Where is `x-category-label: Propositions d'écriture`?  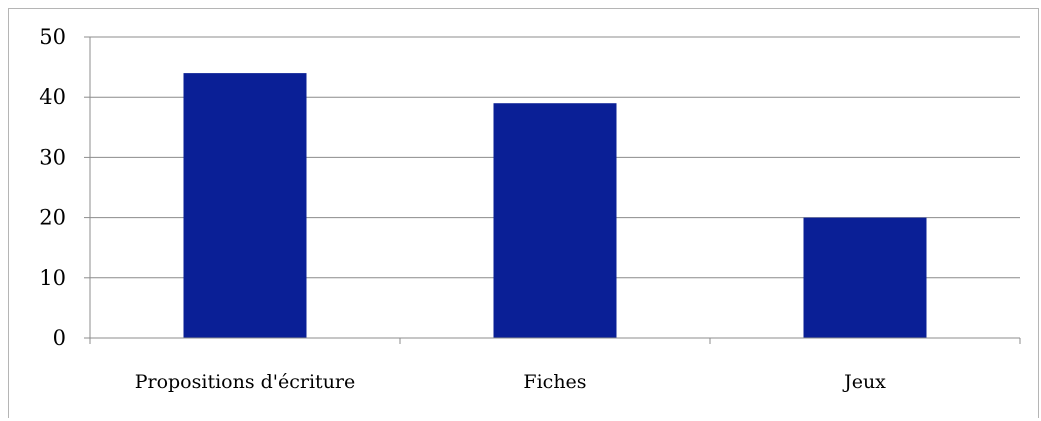
x-category-label: Propositions d'écriture is located at coordinates (245, 382).